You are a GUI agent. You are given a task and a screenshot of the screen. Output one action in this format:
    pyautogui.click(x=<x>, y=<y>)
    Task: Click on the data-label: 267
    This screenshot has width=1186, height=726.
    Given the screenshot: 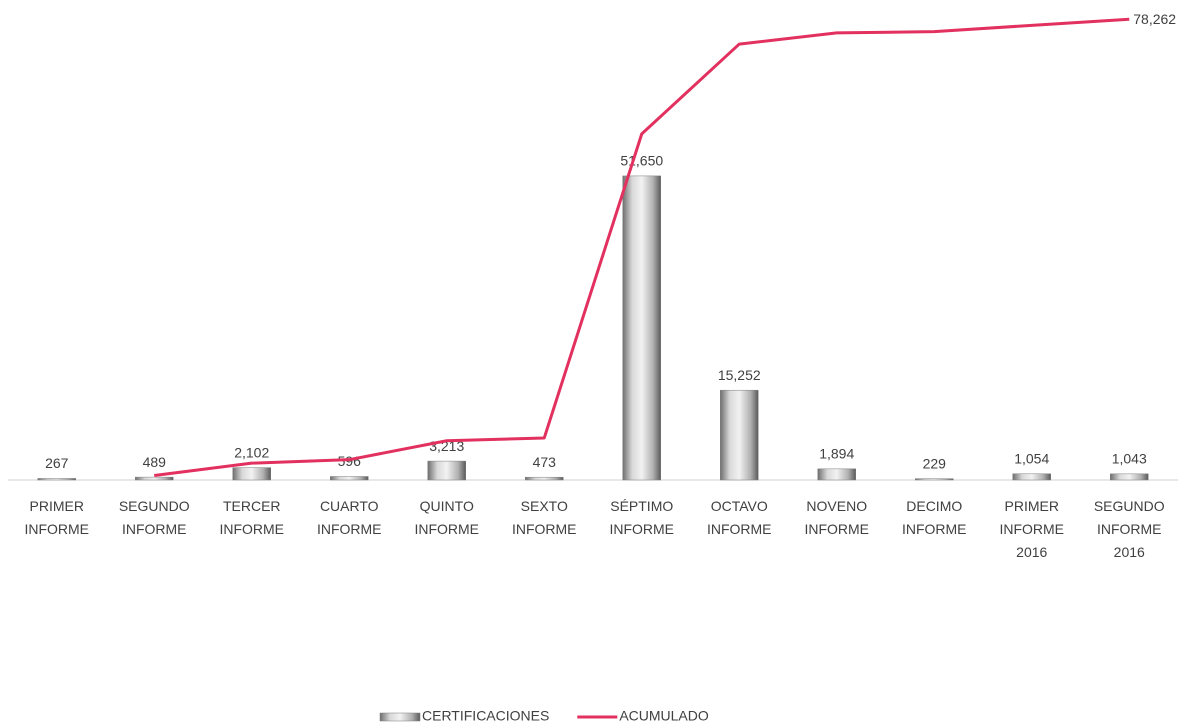 What is the action you would take?
    pyautogui.click(x=57, y=463)
    